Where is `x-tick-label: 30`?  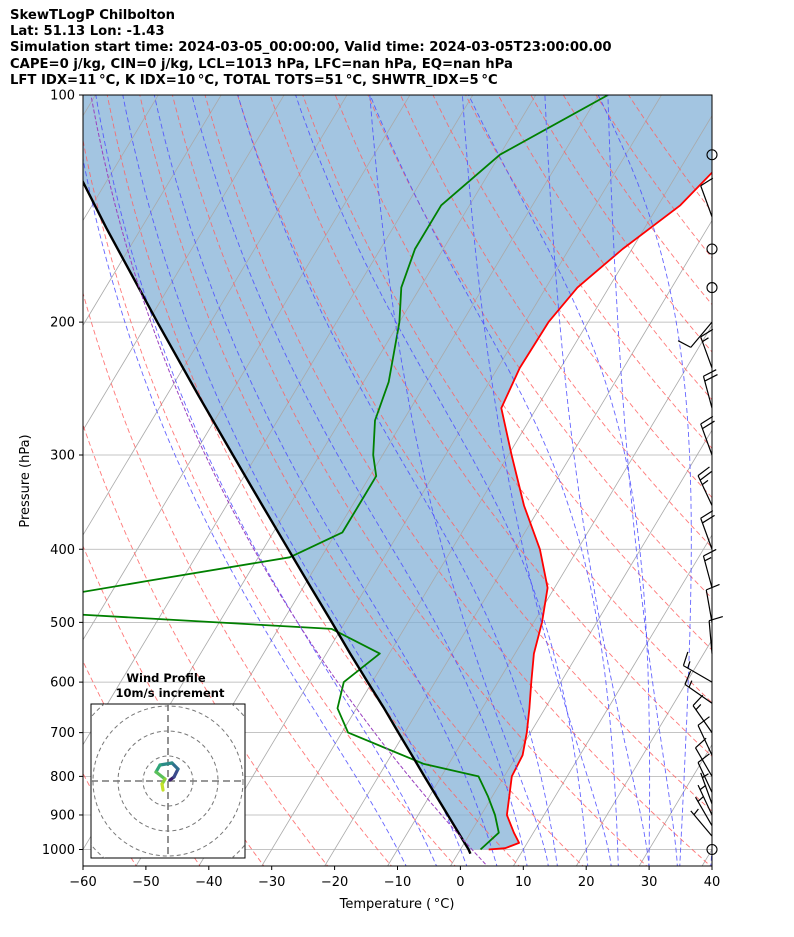
x-tick-label: 30 is located at coordinates (649, 882).